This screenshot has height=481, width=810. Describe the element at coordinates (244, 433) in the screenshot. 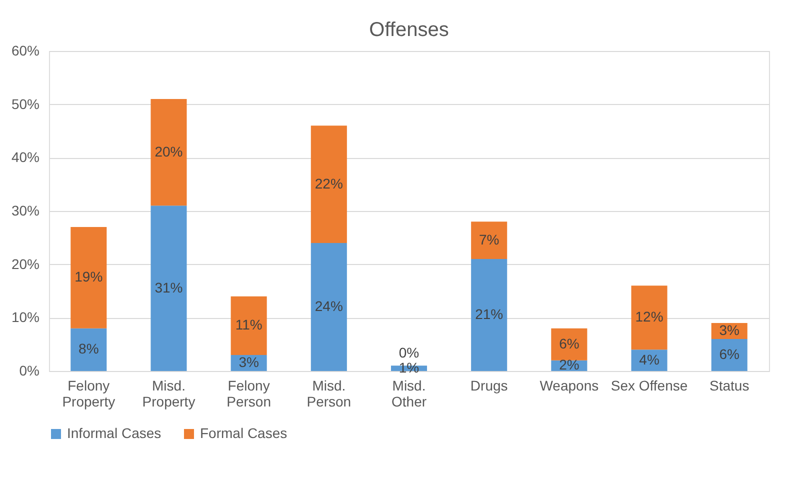

I see `legend-label: Formal Cases` at that location.